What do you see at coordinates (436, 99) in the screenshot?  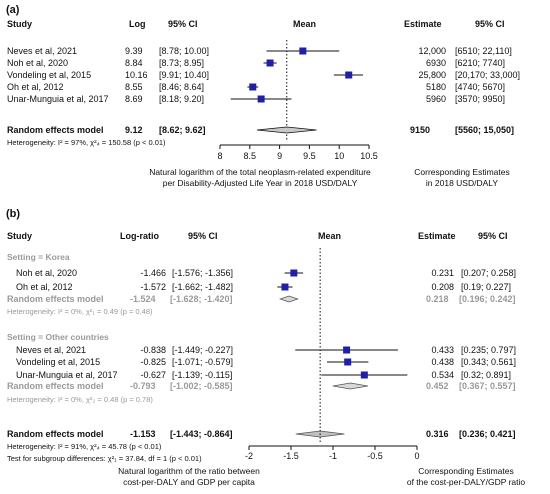 I see `a-study-estimate: 5960` at bounding box center [436, 99].